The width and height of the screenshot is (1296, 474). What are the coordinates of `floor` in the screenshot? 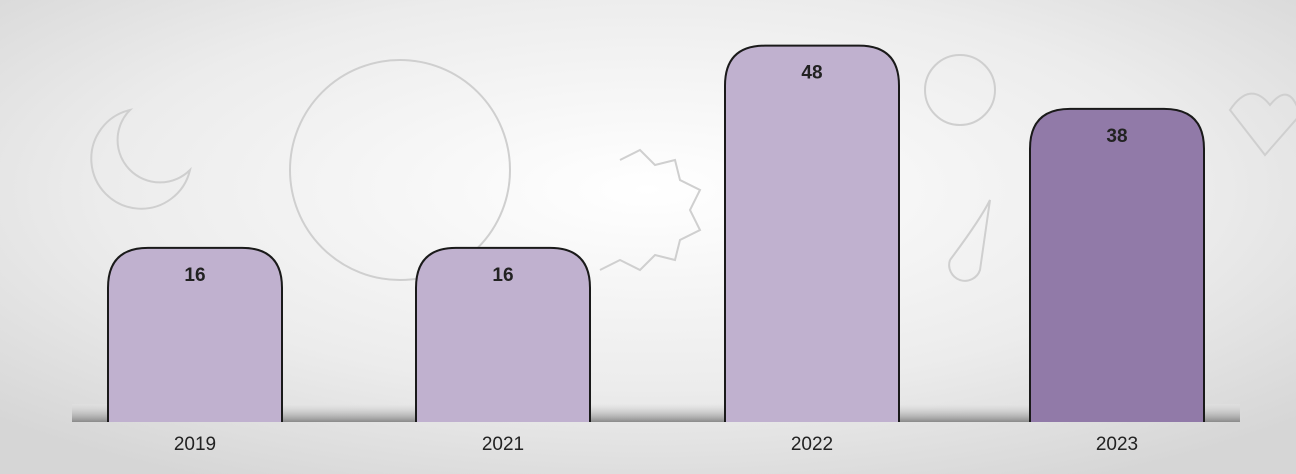 It's located at (656, 413).